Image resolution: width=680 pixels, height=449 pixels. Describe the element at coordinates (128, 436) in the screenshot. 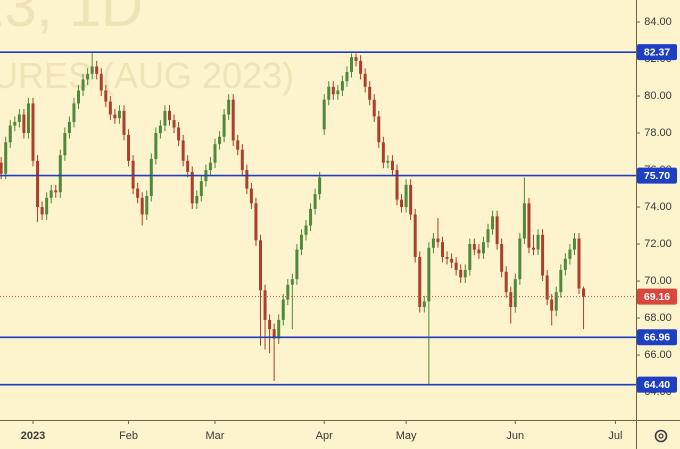

I see `x-tick-label: Feb` at that location.